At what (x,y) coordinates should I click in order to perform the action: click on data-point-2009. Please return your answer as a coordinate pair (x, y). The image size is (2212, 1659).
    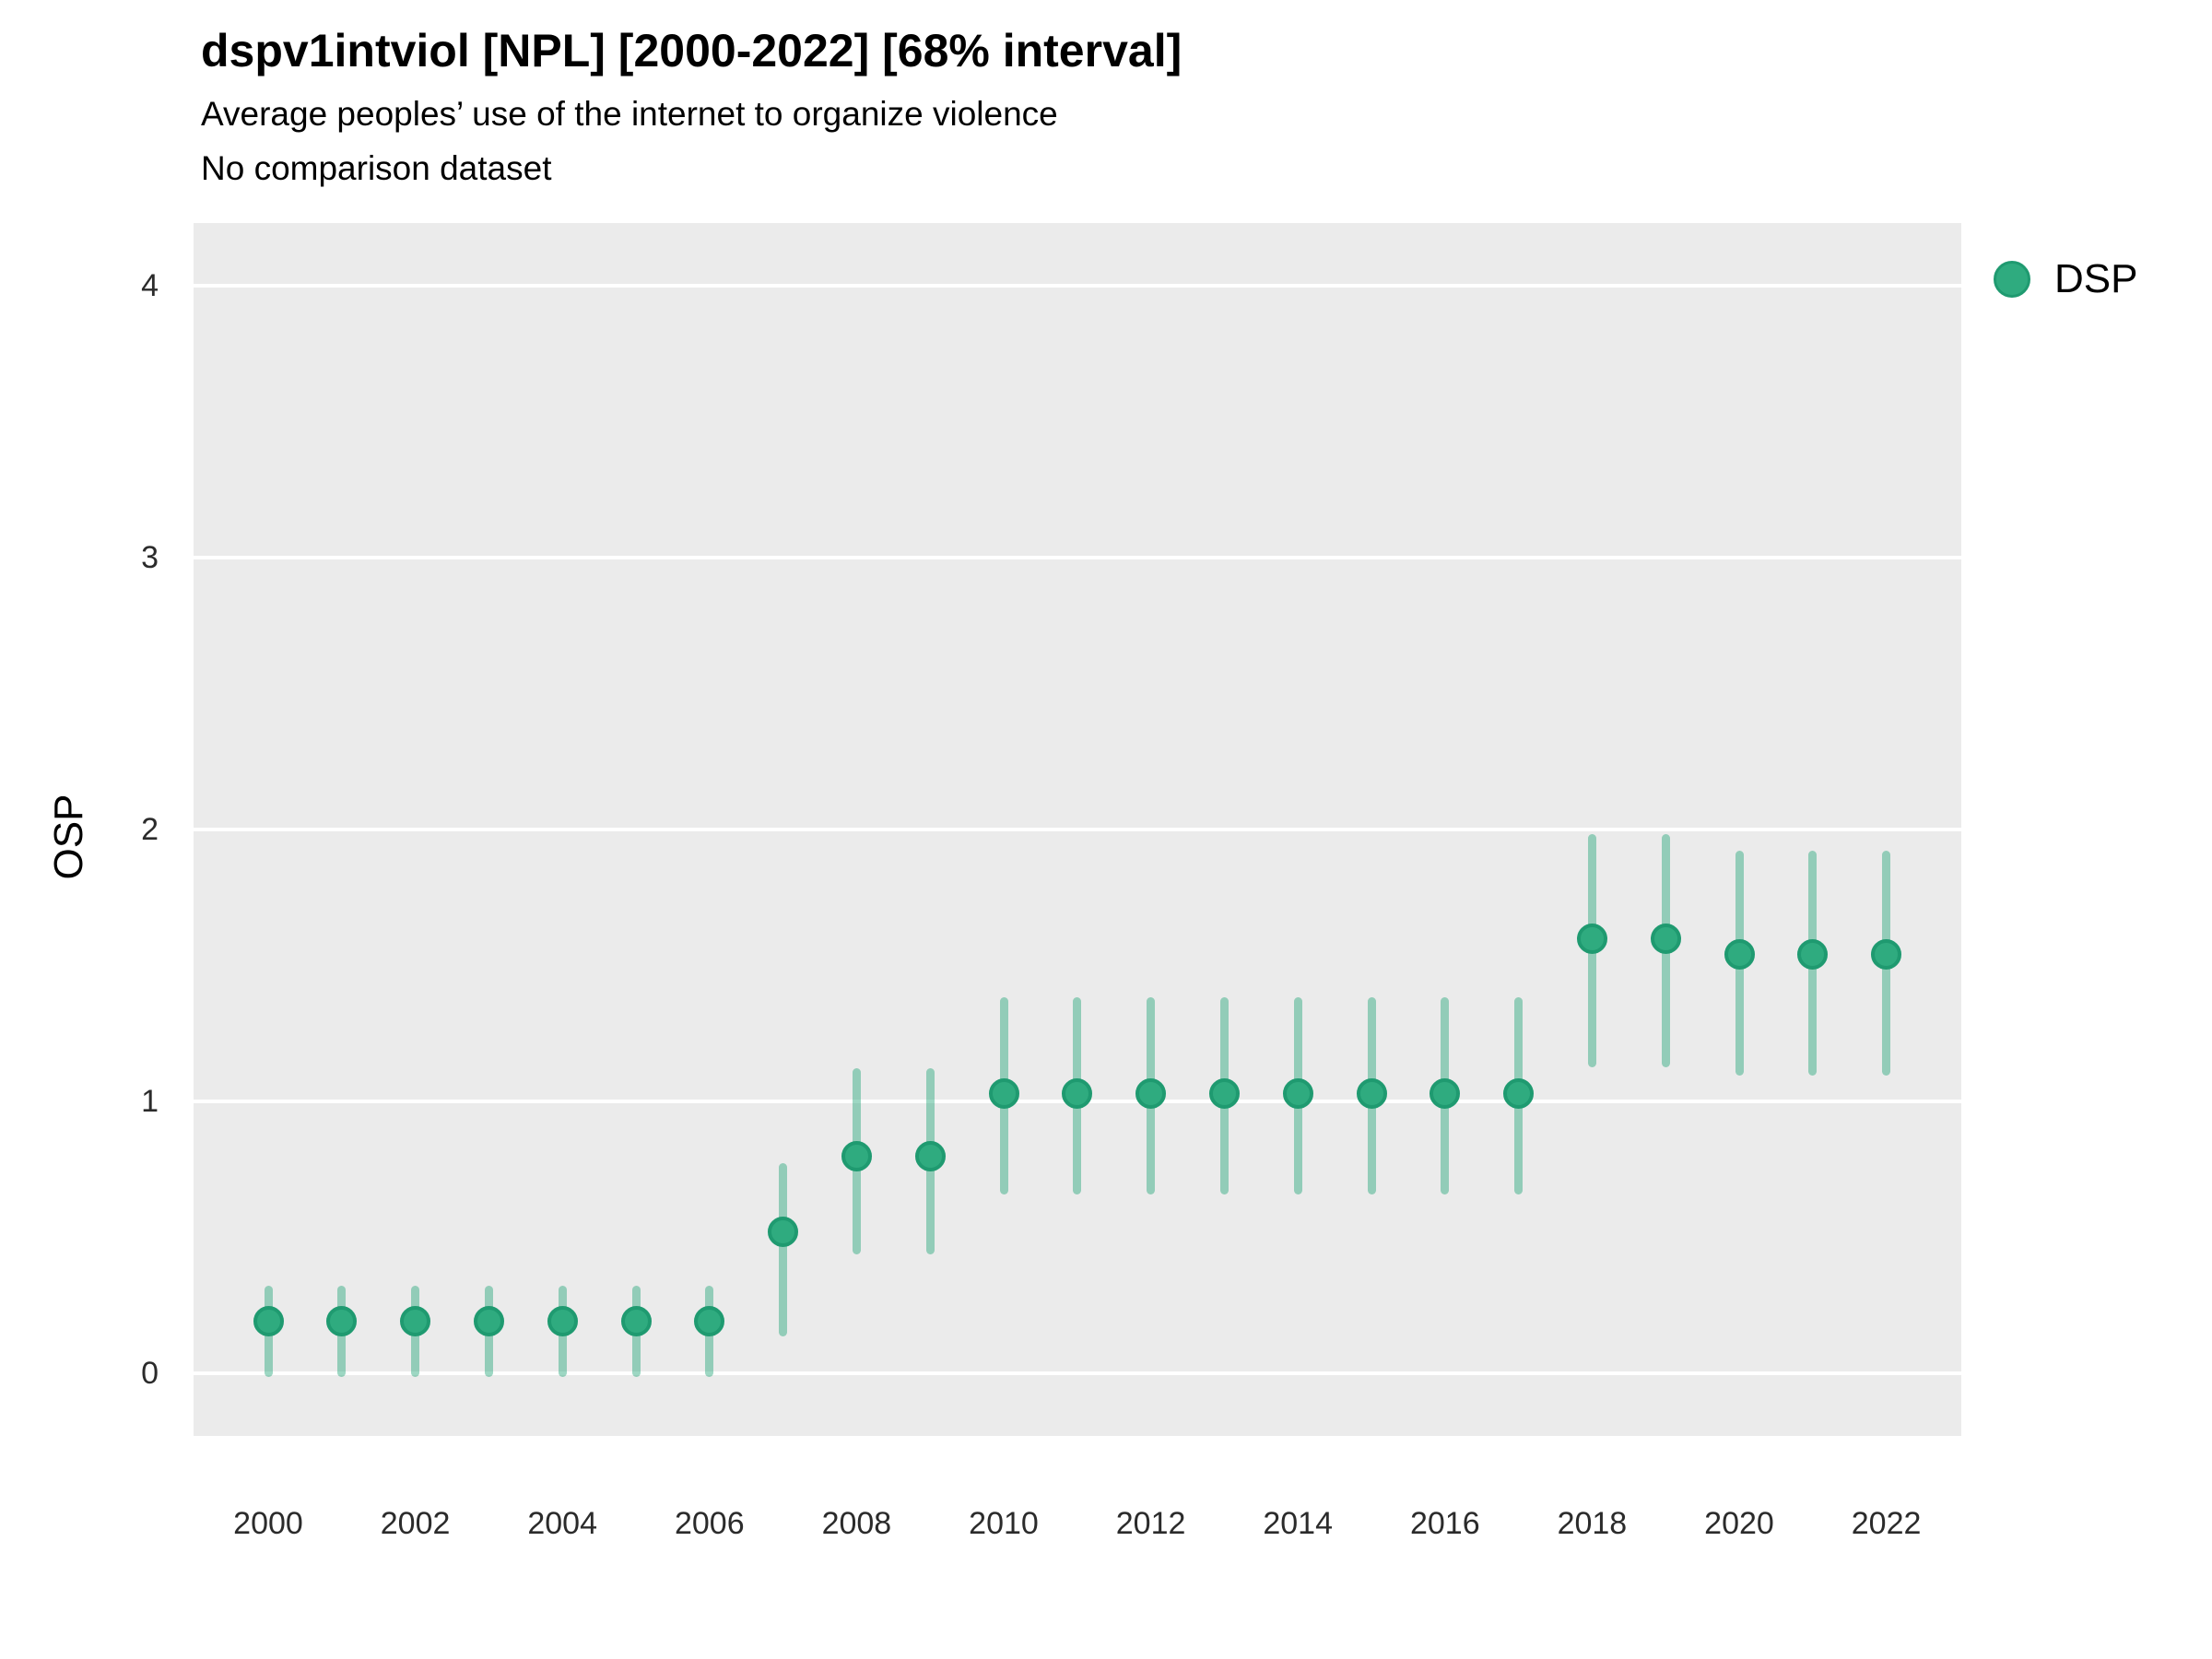
    Looking at the image, I should click on (930, 1155).